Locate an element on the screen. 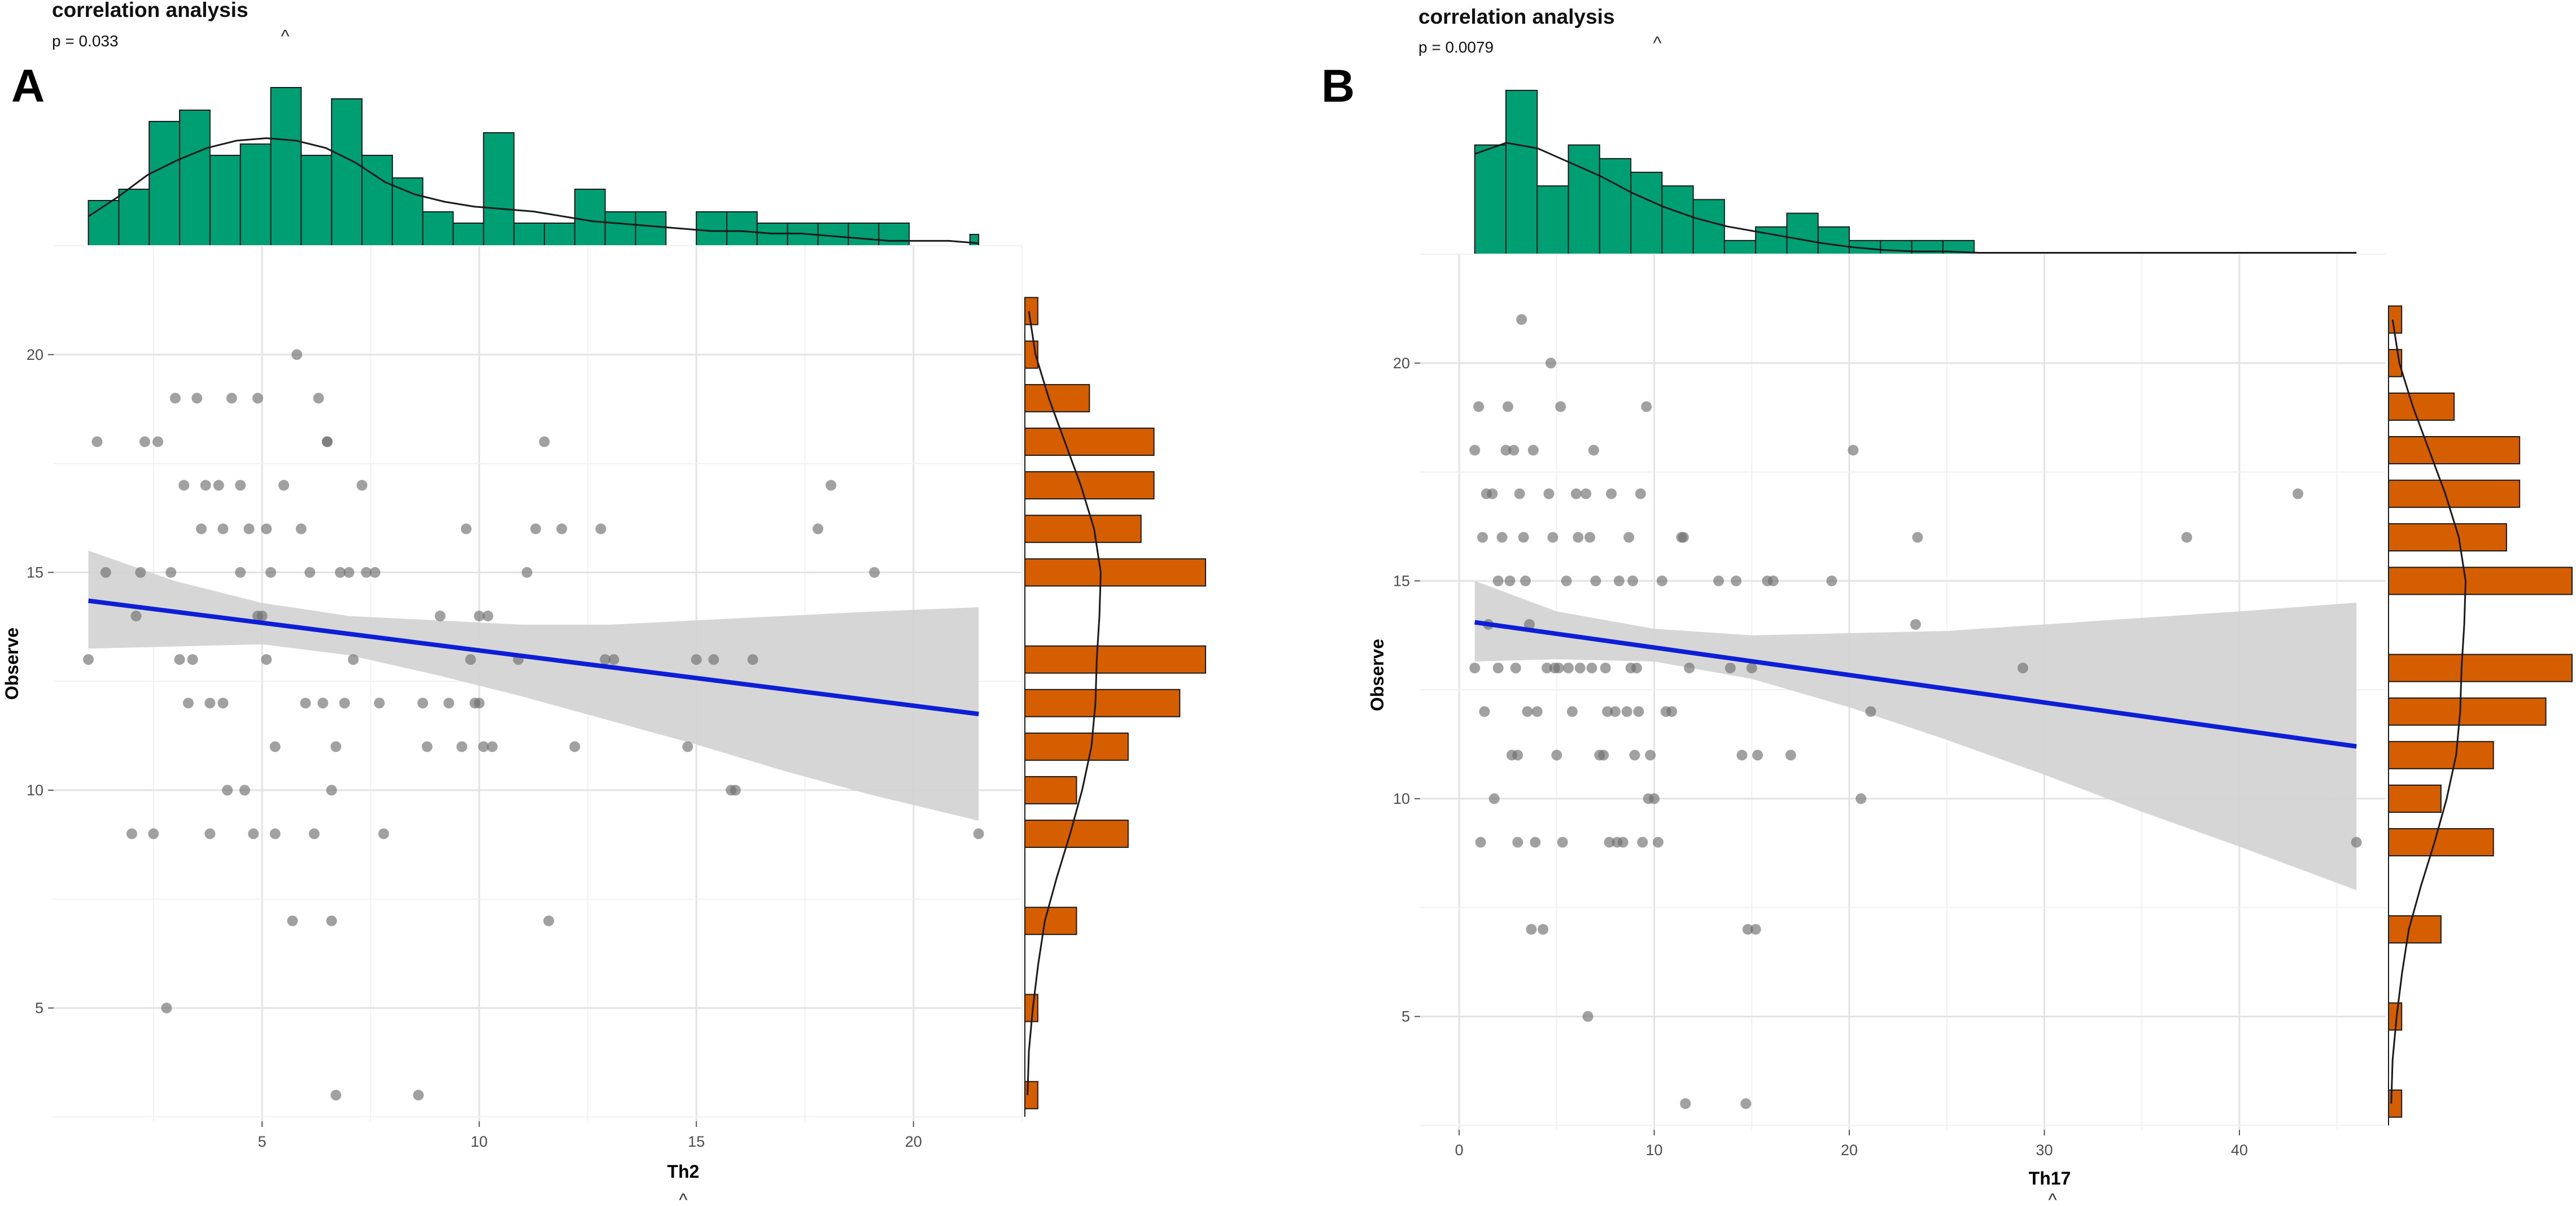 The width and height of the screenshot is (2576, 1206). panel-b-top-histogram is located at coordinates (1916, 172).